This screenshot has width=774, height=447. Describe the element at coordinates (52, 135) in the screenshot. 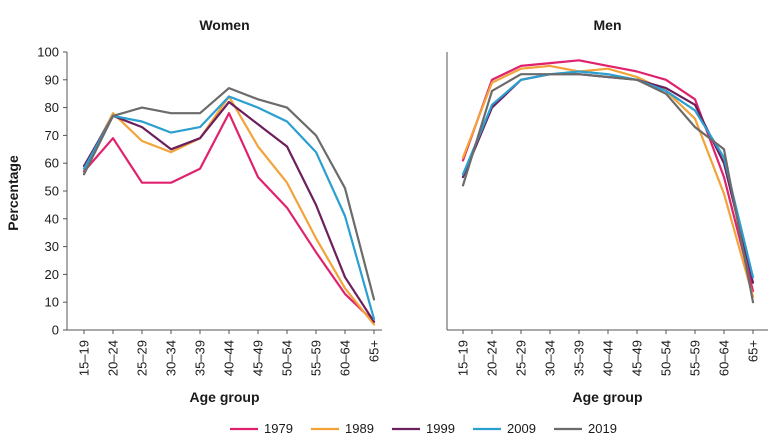

I see `y-tick-label: 70` at that location.